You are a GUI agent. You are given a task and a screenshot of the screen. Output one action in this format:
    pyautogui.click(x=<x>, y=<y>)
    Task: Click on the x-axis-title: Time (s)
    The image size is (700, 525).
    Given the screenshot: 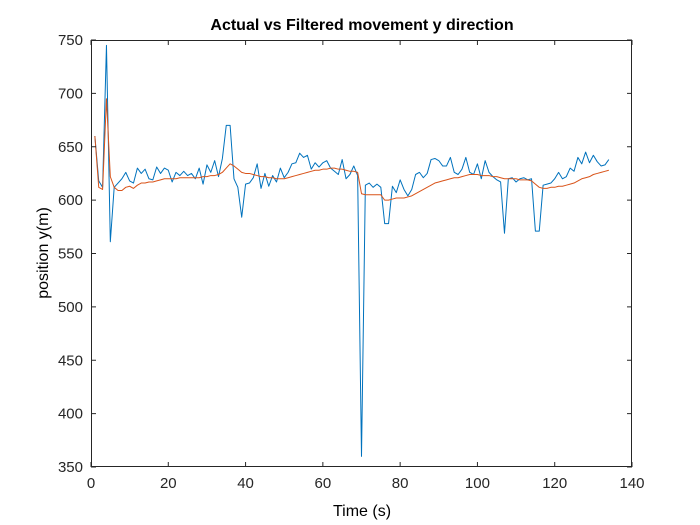 What is the action you would take?
    pyautogui.click(x=362, y=511)
    